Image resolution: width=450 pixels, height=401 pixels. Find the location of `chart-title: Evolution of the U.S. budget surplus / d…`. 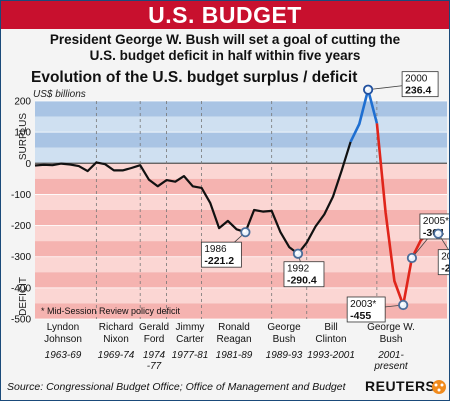

chart-title: Evolution of the U.S. budget surplus / d… is located at coordinates (194, 77).